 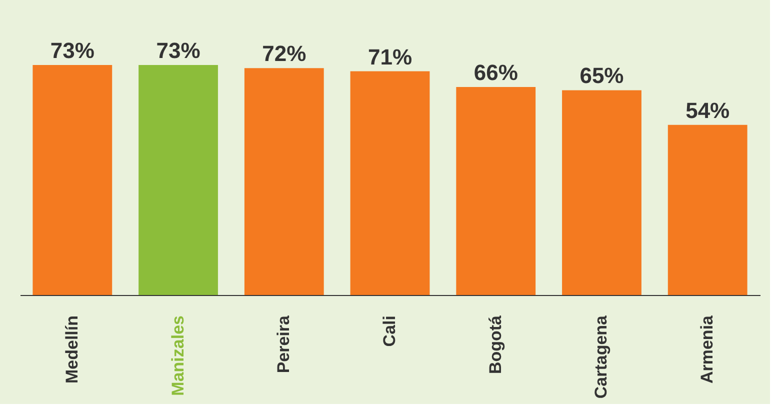 I want to click on x-tick-label: Cartagena, so click(x=601, y=356).